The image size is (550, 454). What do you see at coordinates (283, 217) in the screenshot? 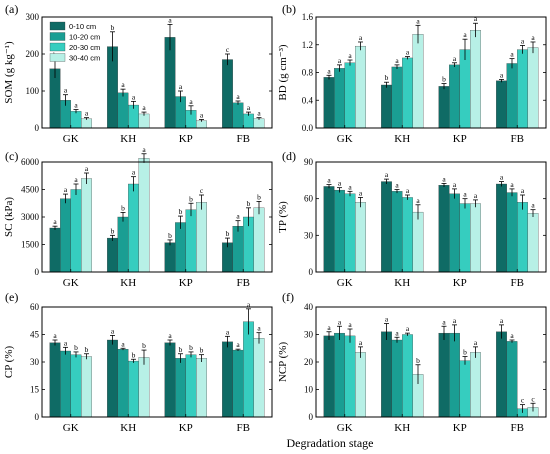
I see `y-axis-label: TP (%)` at bounding box center [283, 217].